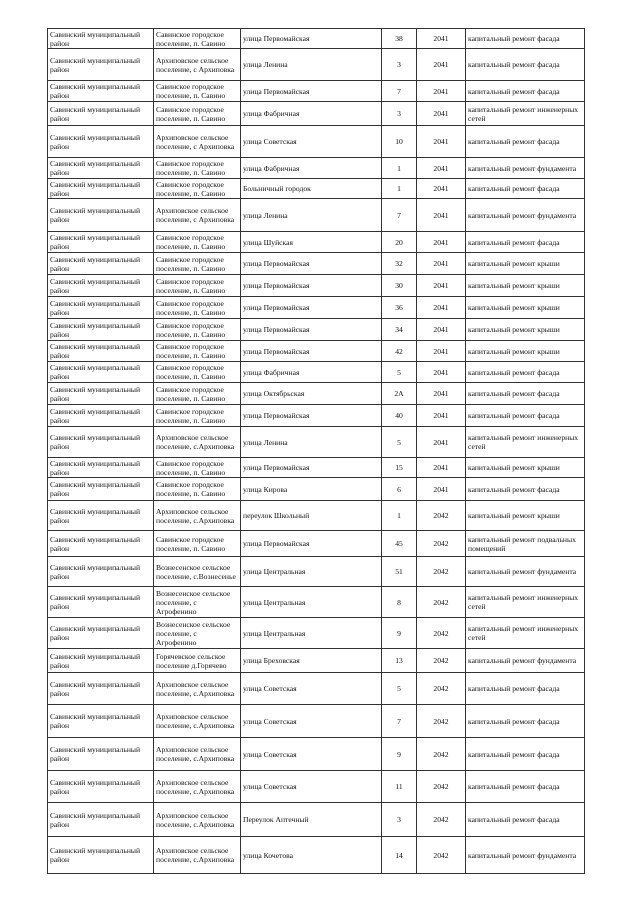 This screenshot has height=905, width=640. Describe the element at coordinates (399, 351) in the screenshot. I see `cell-house-number: 42` at that location.